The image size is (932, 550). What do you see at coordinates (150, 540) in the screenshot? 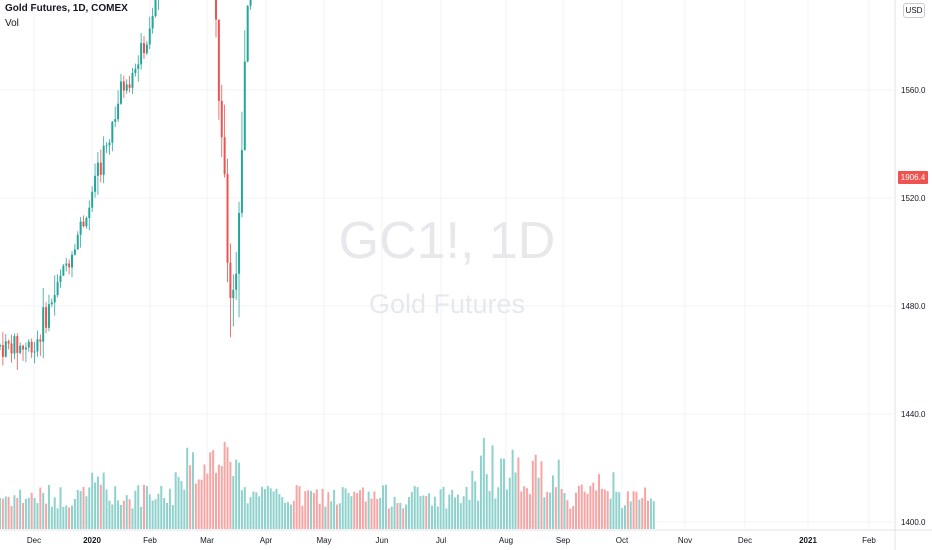
I see `x-tick-label: Feb` at bounding box center [150, 540].